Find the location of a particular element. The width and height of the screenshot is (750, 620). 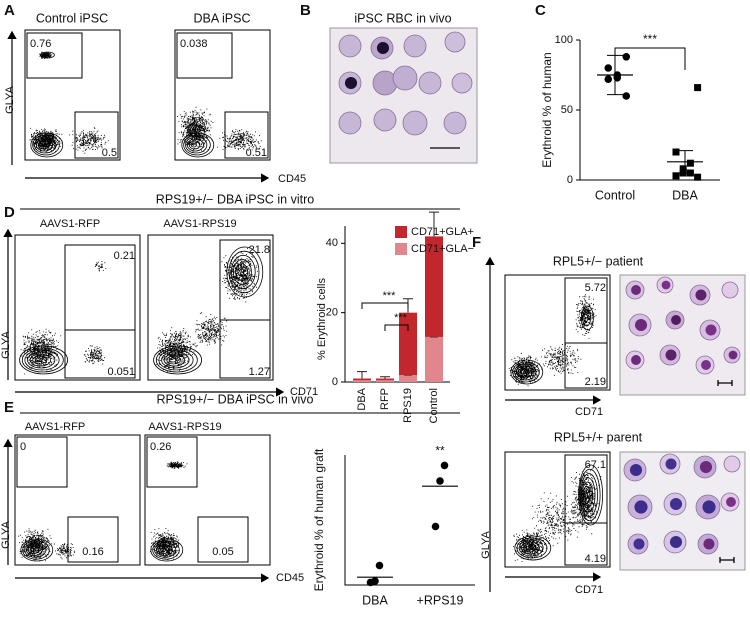

gate-value: 0.038 is located at coordinates (194, 44).